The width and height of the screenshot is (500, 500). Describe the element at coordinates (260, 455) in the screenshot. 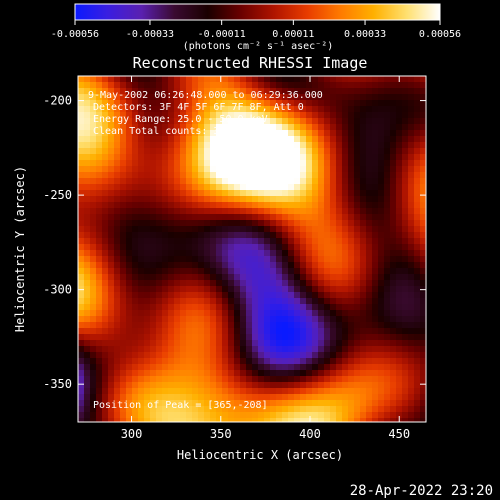

I see `x-axis-label: Heliocentric X (arcsec)` at that location.